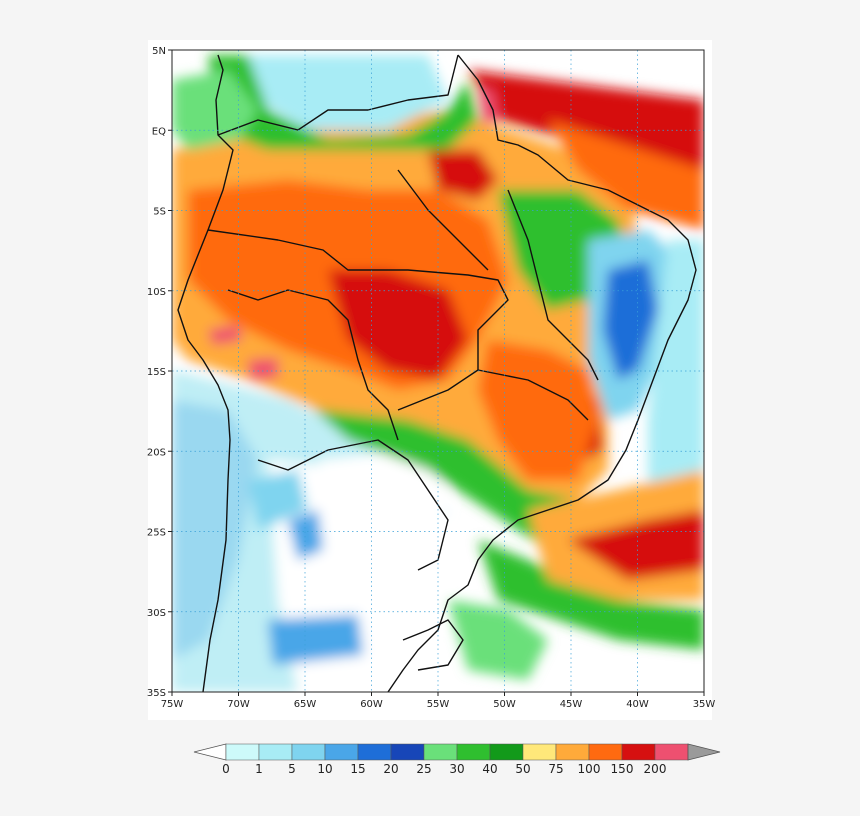  What do you see at coordinates (156, 372) in the screenshot?
I see `y-tick-label: 15S` at bounding box center [156, 372].